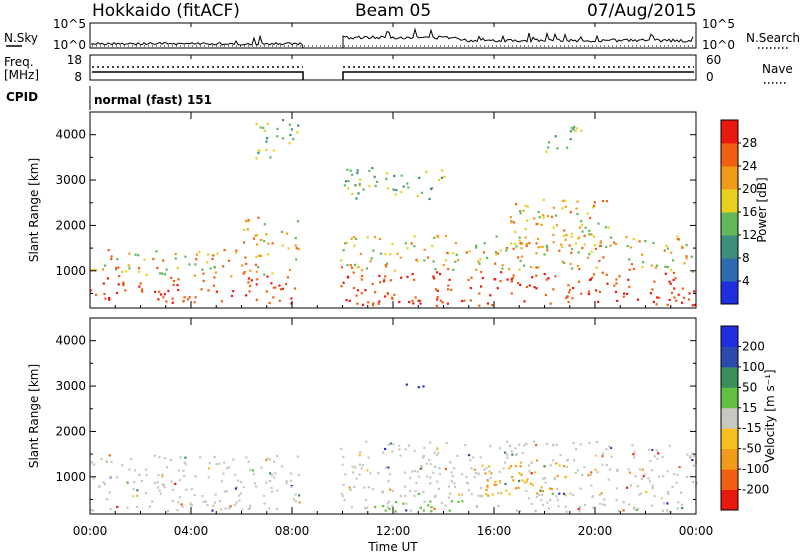 This screenshot has width=800, height=554. What do you see at coordinates (710, 77) in the screenshot?
I see `nave-tick-bottom: 0` at bounding box center [710, 77].